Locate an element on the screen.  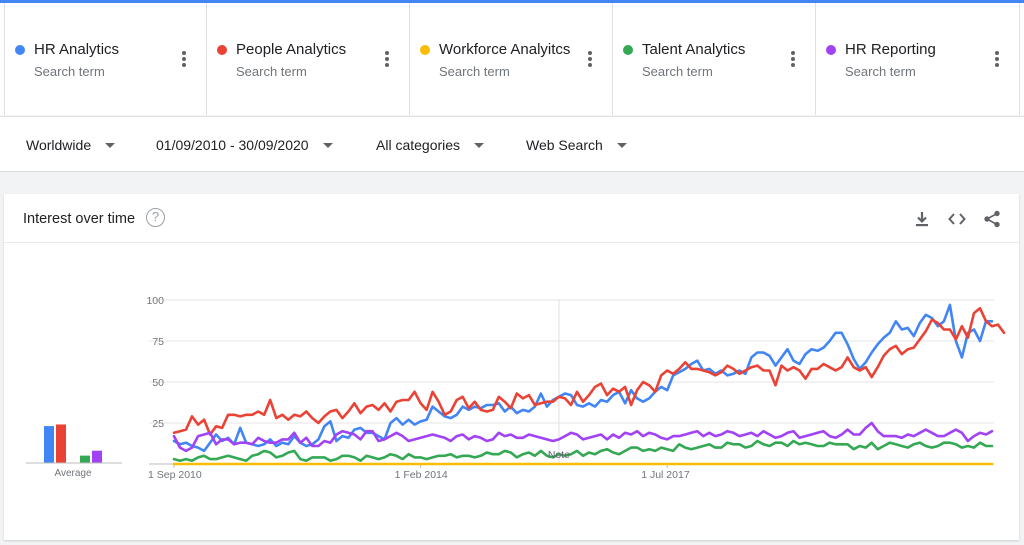
region-filter-dropdown: Worldwide is located at coordinates (71, 145).